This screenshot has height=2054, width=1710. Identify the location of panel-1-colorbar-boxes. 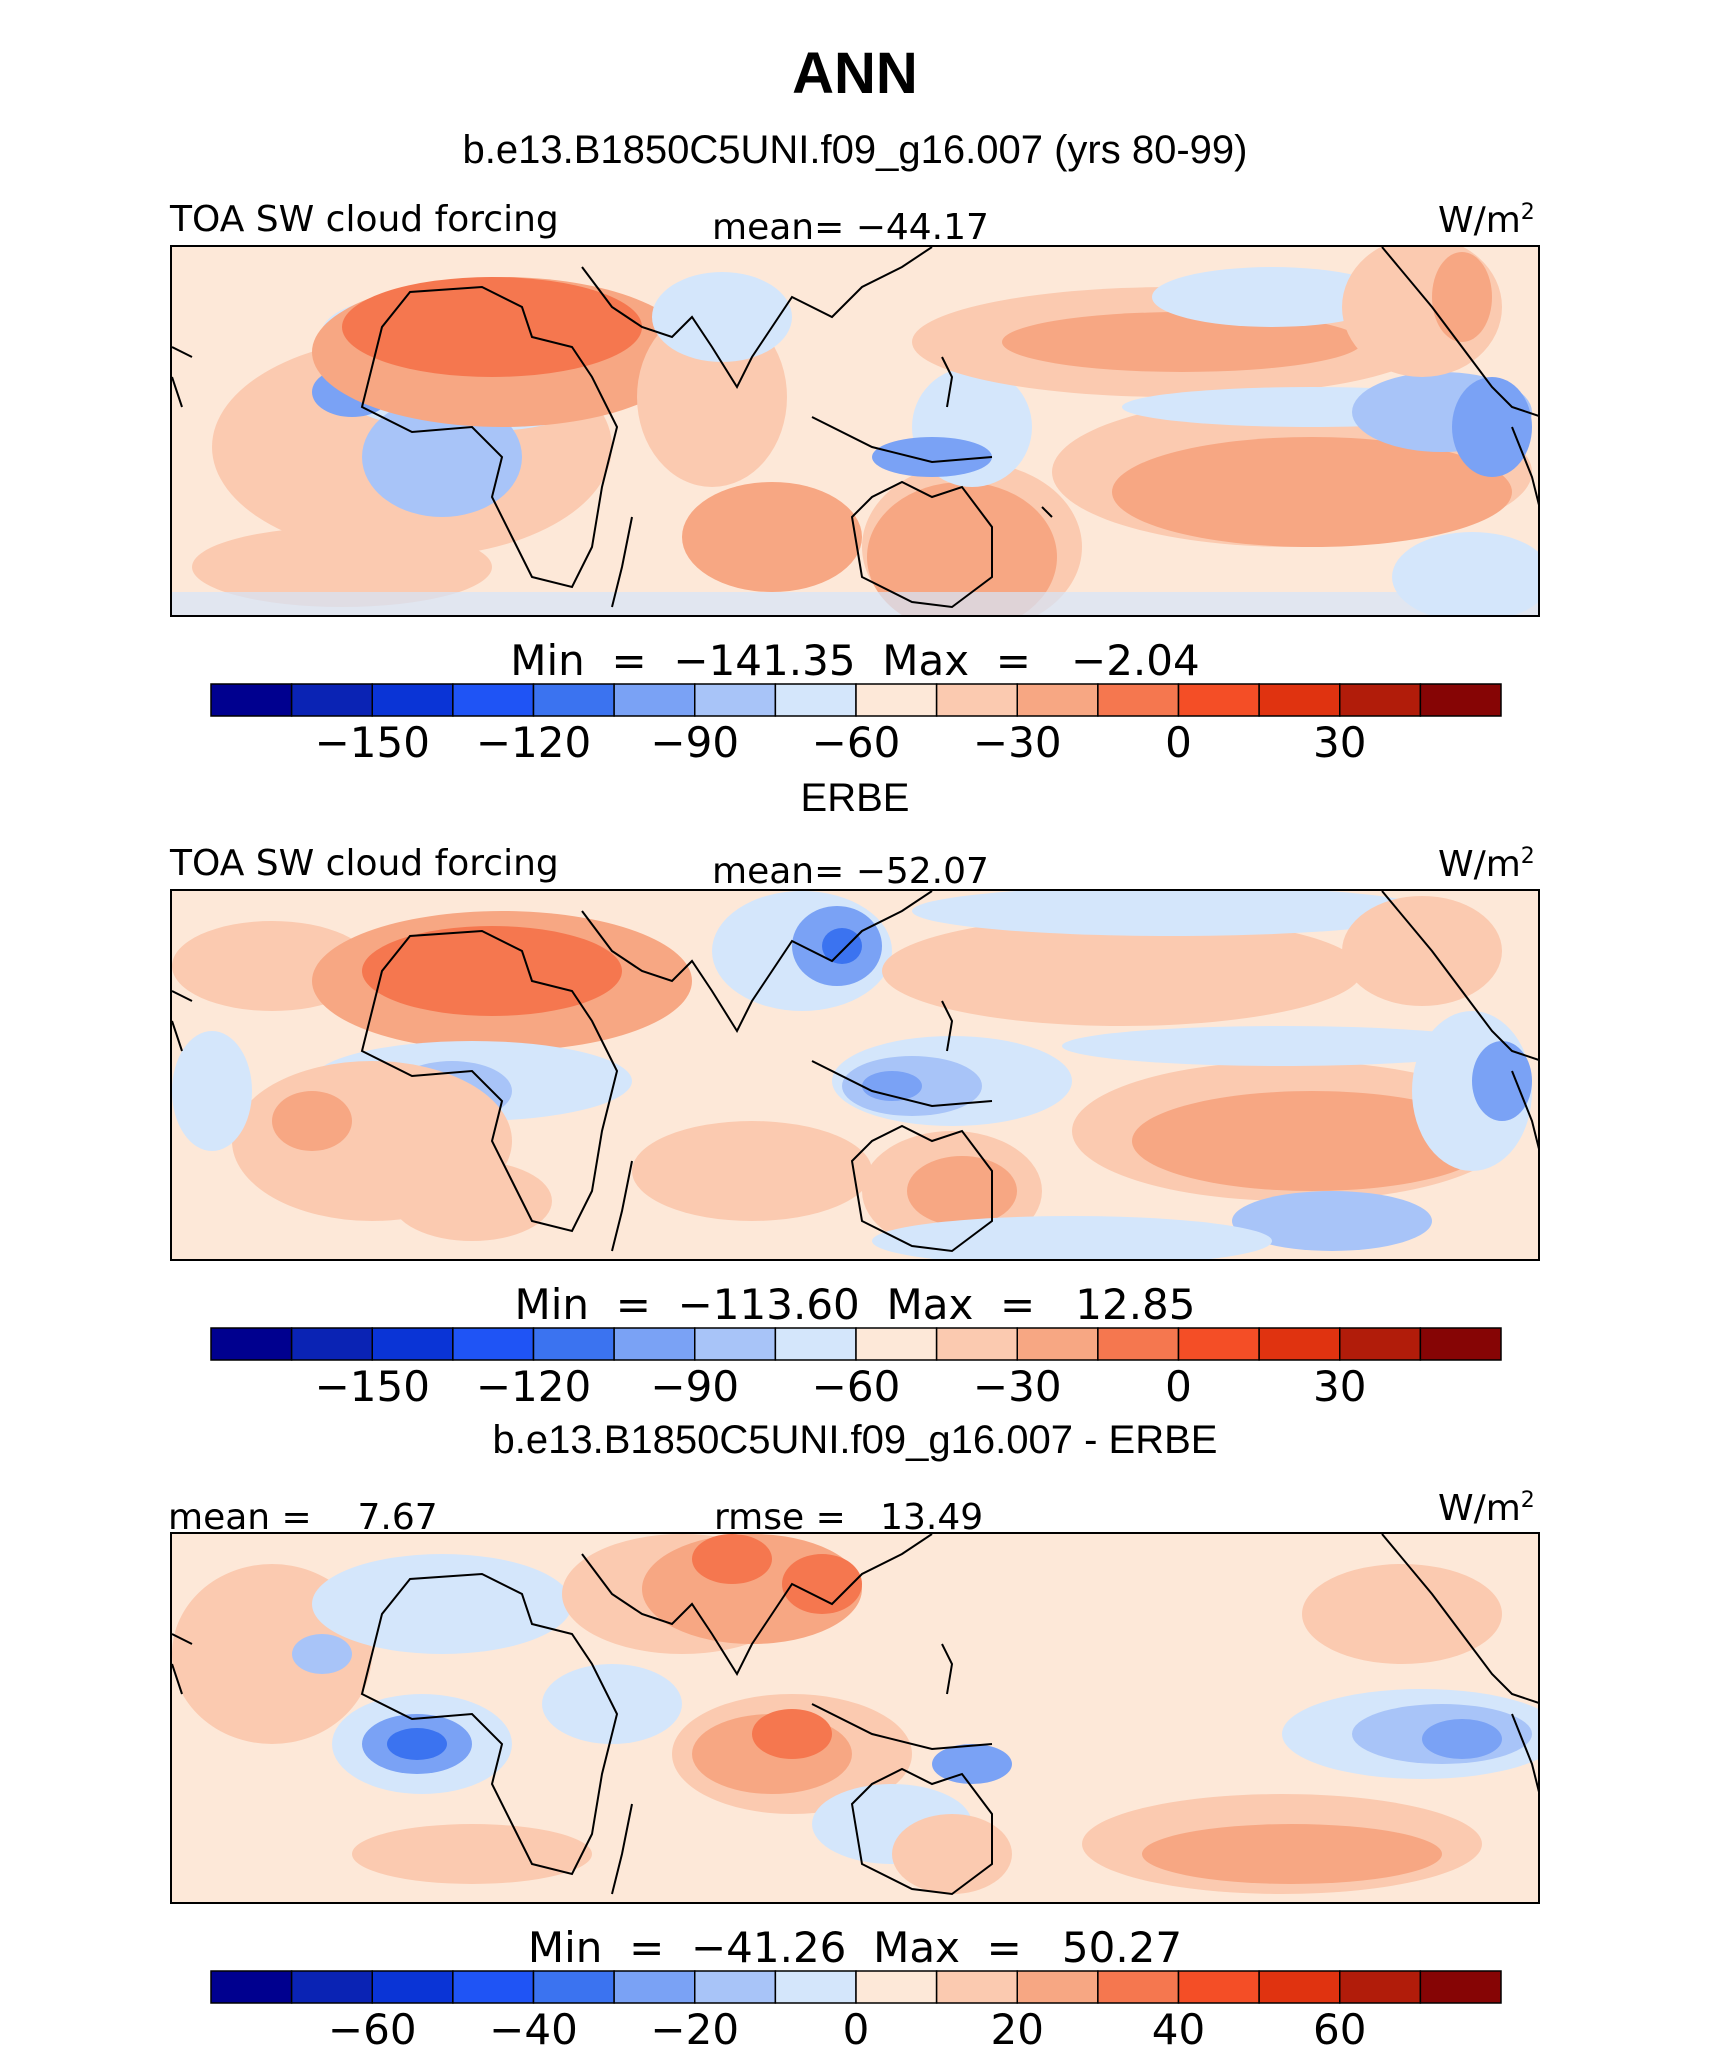
(856, 700).